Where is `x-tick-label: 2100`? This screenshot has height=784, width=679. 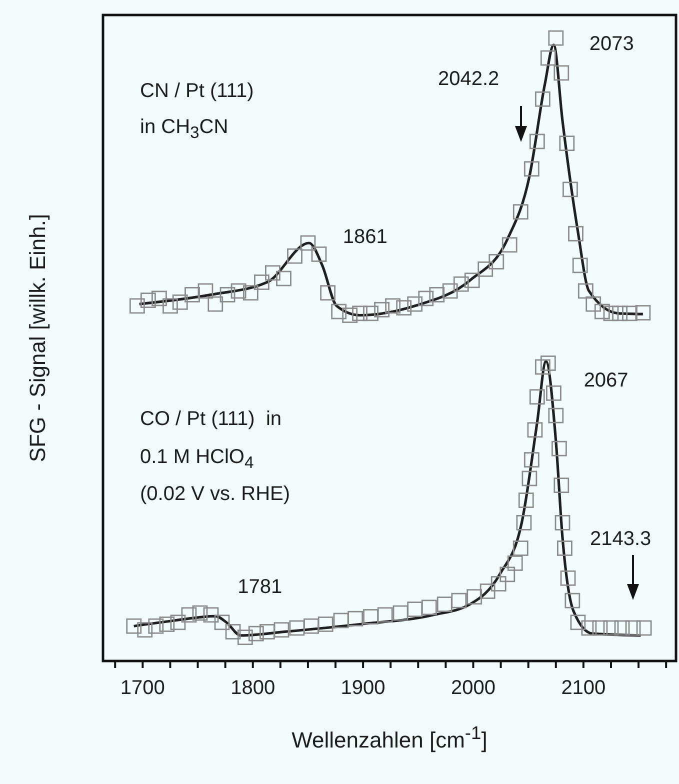
x-tick-label: 2100 is located at coordinates (583, 688).